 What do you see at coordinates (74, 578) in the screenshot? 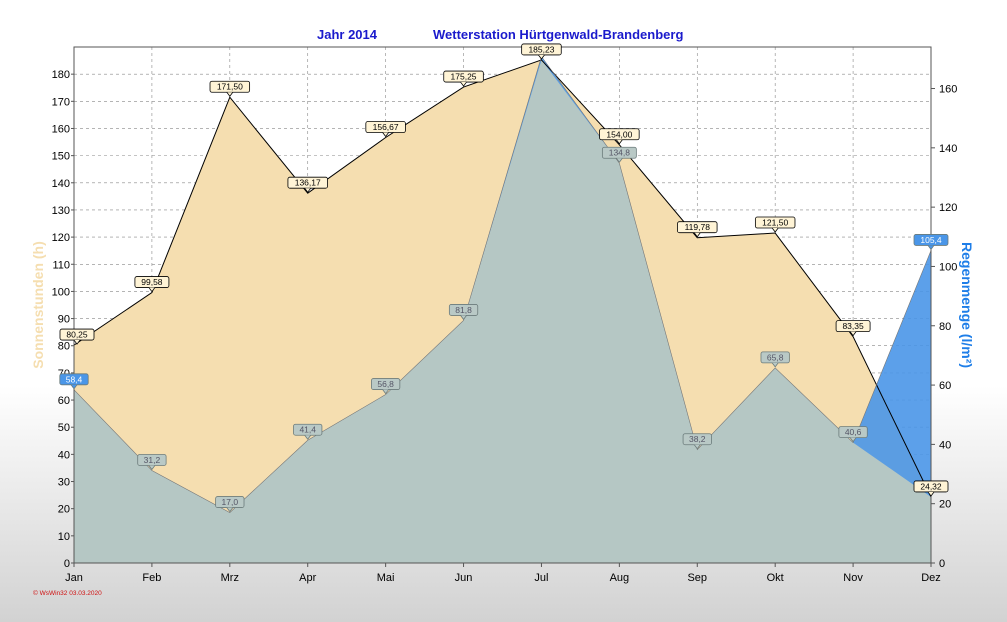
I see `x-tick-label: Jan` at bounding box center [74, 578].